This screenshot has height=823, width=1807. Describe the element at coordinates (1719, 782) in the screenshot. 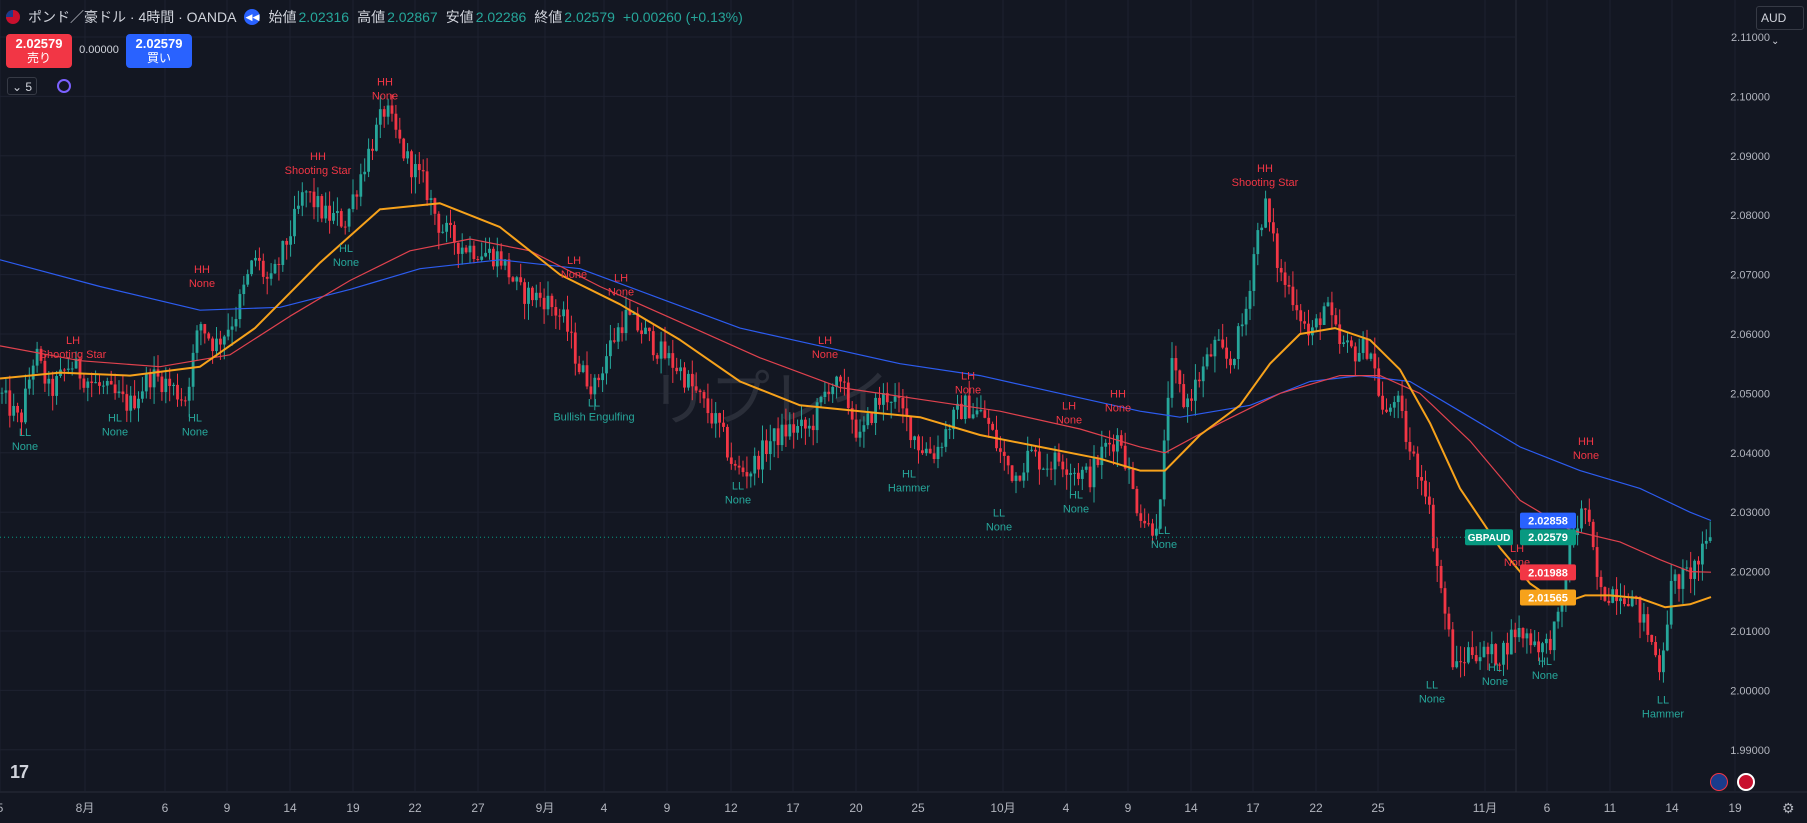

I see `au-flag-icon` at that location.